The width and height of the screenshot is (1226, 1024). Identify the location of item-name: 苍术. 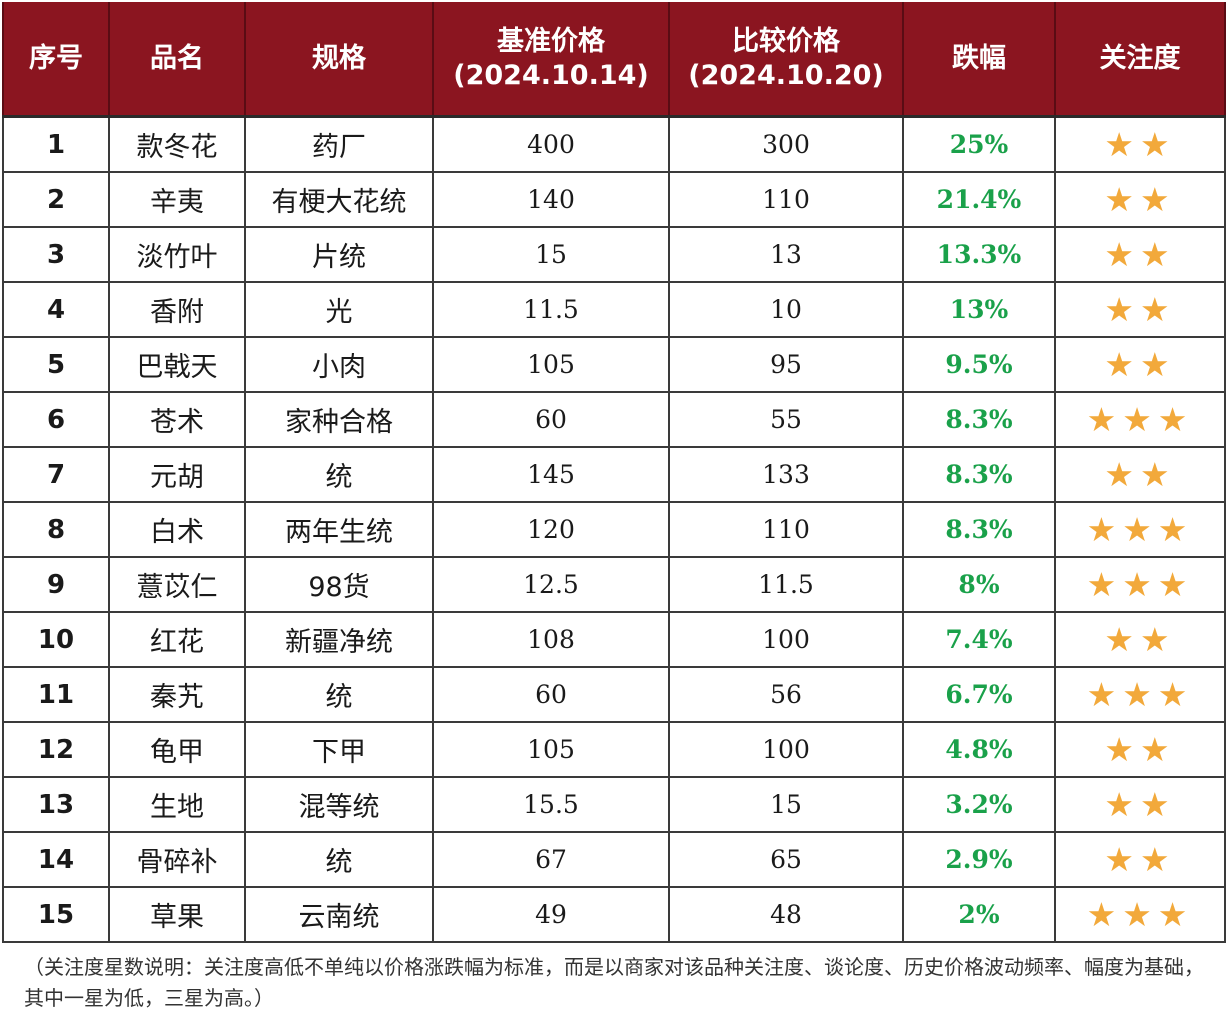
(177, 419).